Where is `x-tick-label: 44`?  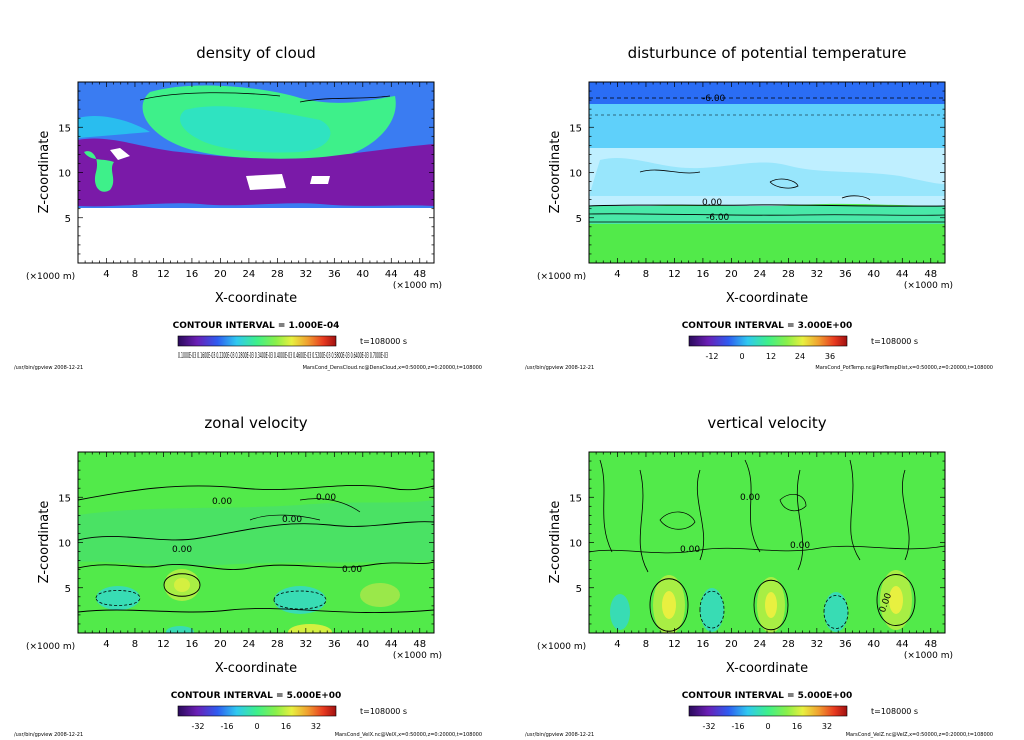
x-tick-label: 44 is located at coordinates (902, 274).